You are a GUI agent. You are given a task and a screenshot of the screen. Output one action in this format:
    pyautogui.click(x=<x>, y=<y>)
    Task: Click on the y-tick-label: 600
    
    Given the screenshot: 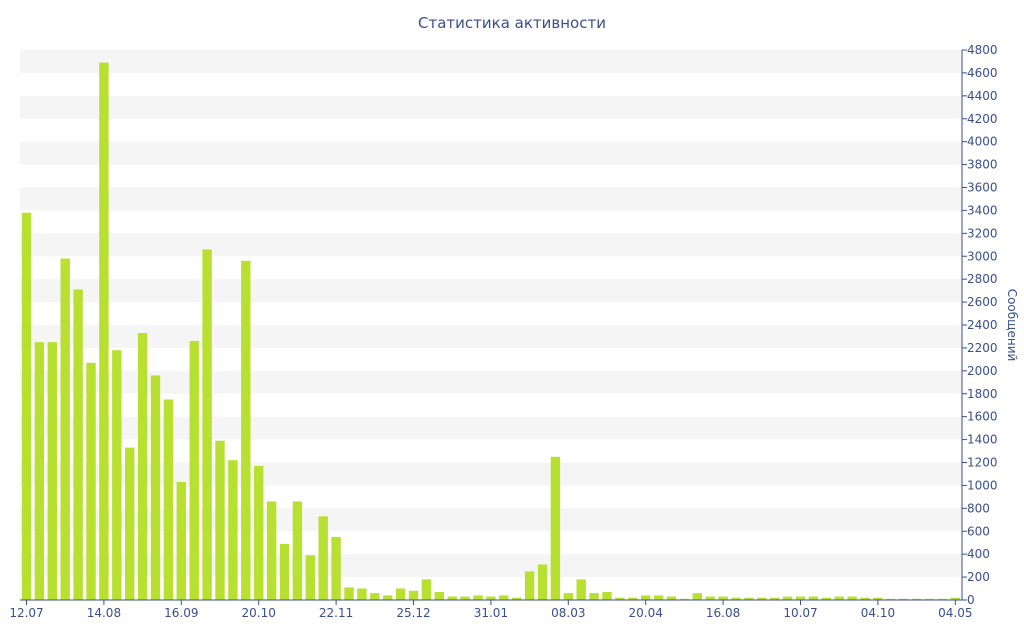 What is the action you would take?
    pyautogui.click(x=978, y=531)
    